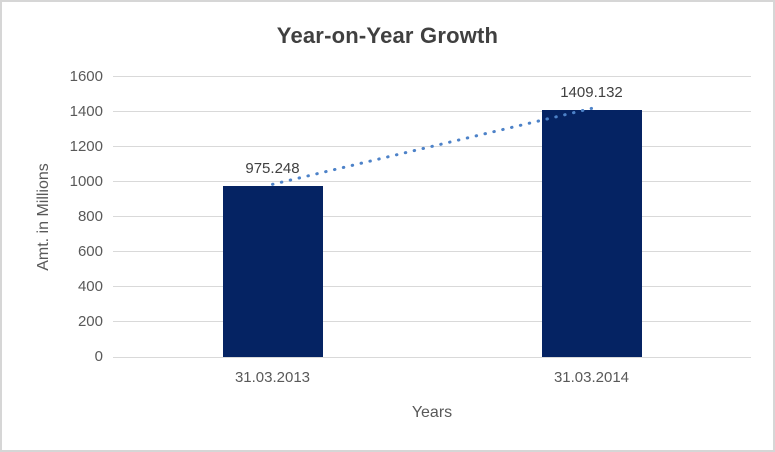  I want to click on x-axis-title: Years, so click(432, 412).